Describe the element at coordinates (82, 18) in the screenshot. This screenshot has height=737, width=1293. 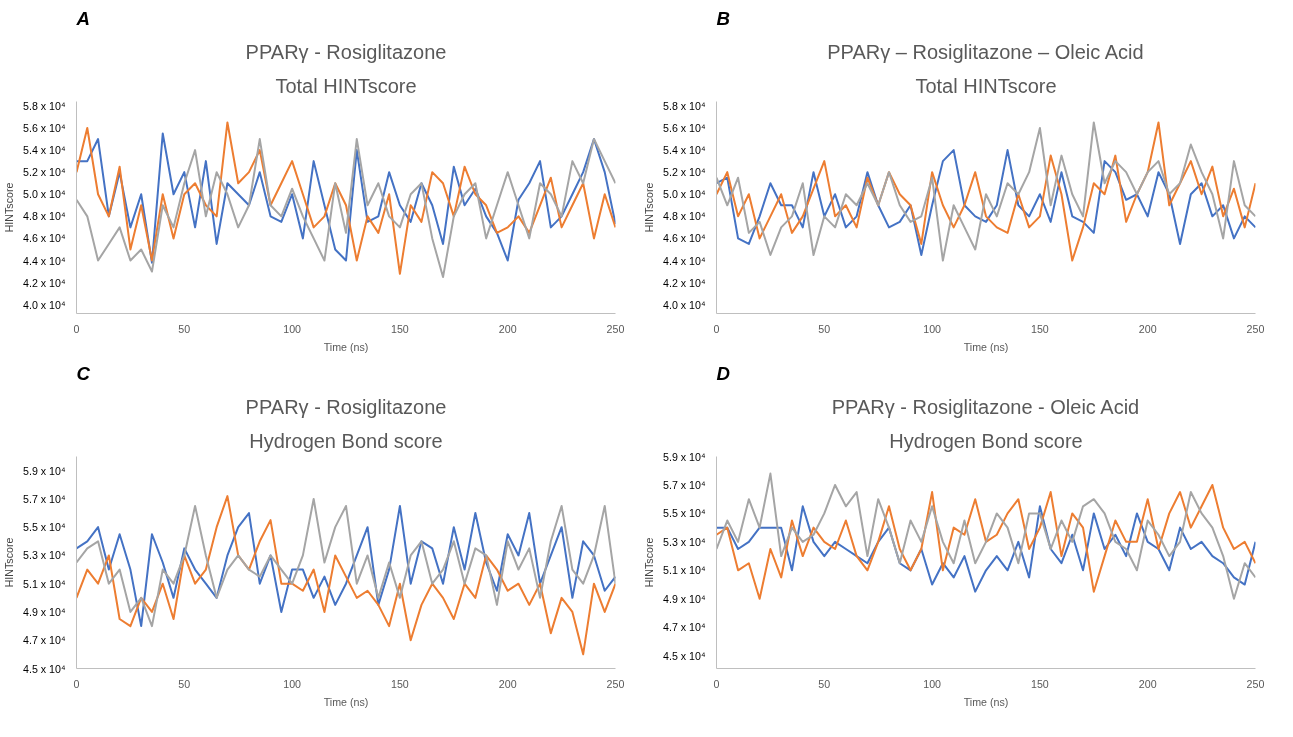
I see `text: A` at that location.